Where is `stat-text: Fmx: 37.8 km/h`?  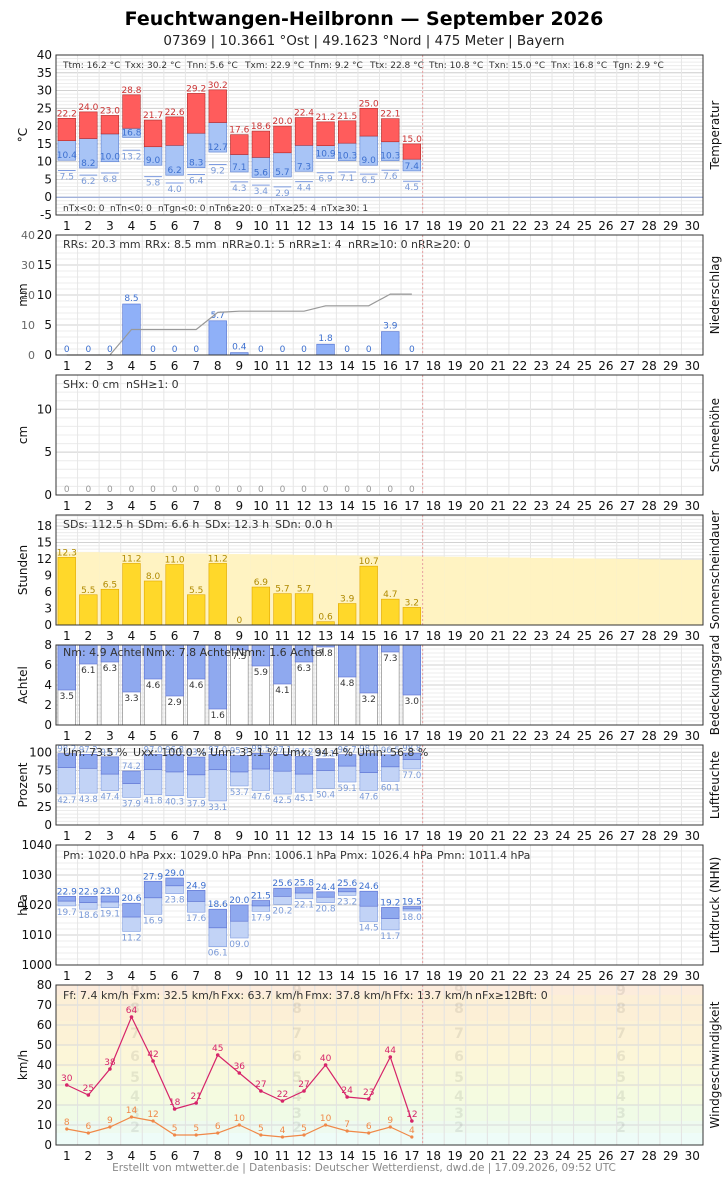 stat-text: Fmx: 37.8 km/h is located at coordinates (348, 995).